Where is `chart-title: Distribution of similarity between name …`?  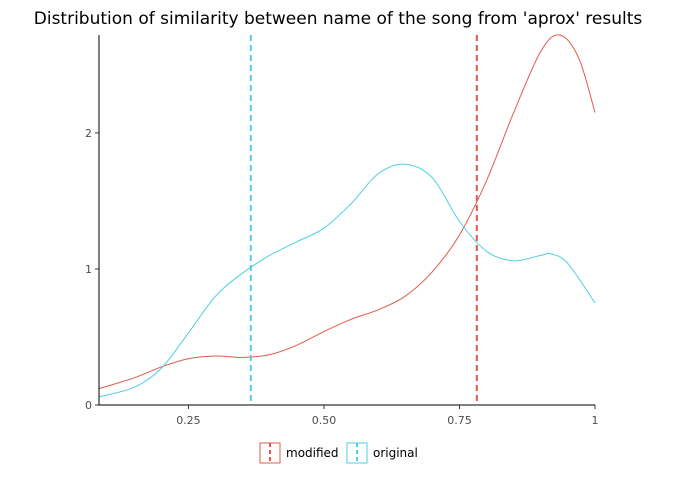
chart-title: Distribution of similarity between name … is located at coordinates (338, 19).